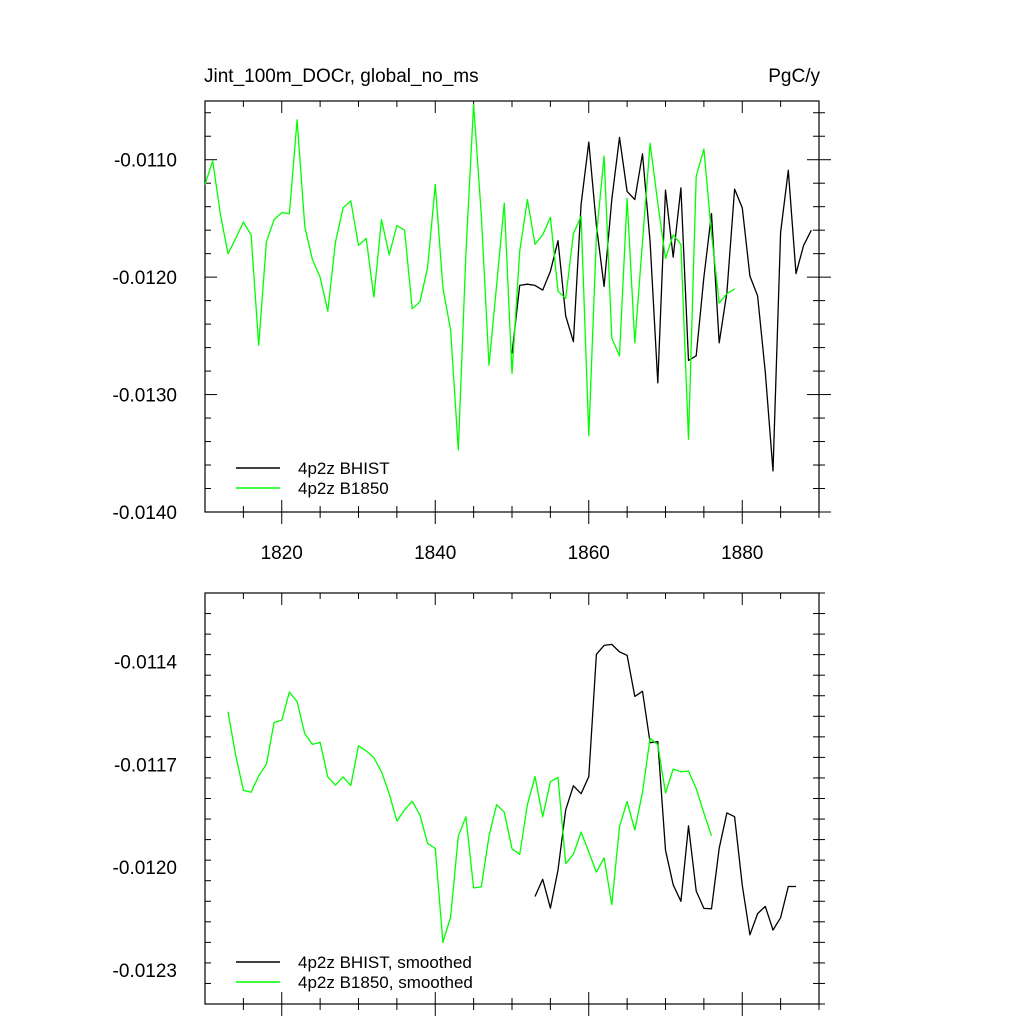 This screenshot has width=1024, height=1024. What do you see at coordinates (742, 553) in the screenshot?
I see `x-tick-label: 1880` at bounding box center [742, 553].